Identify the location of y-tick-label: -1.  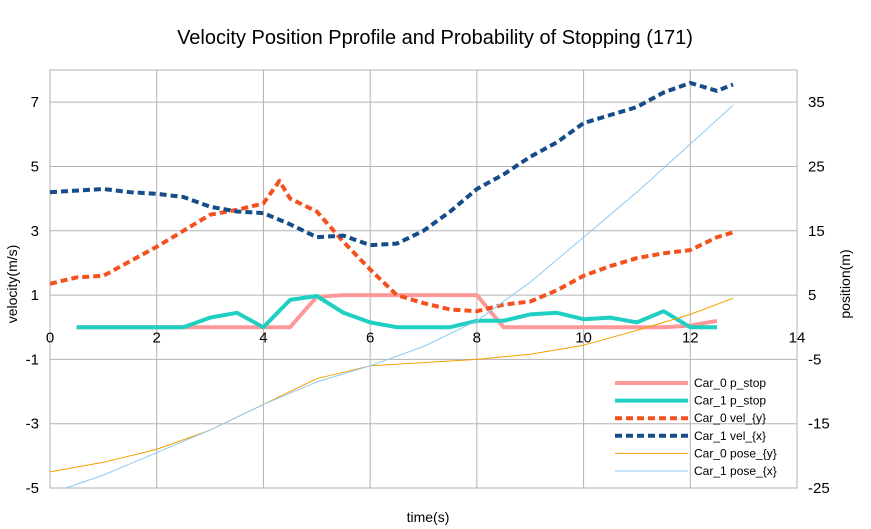
(32, 359).